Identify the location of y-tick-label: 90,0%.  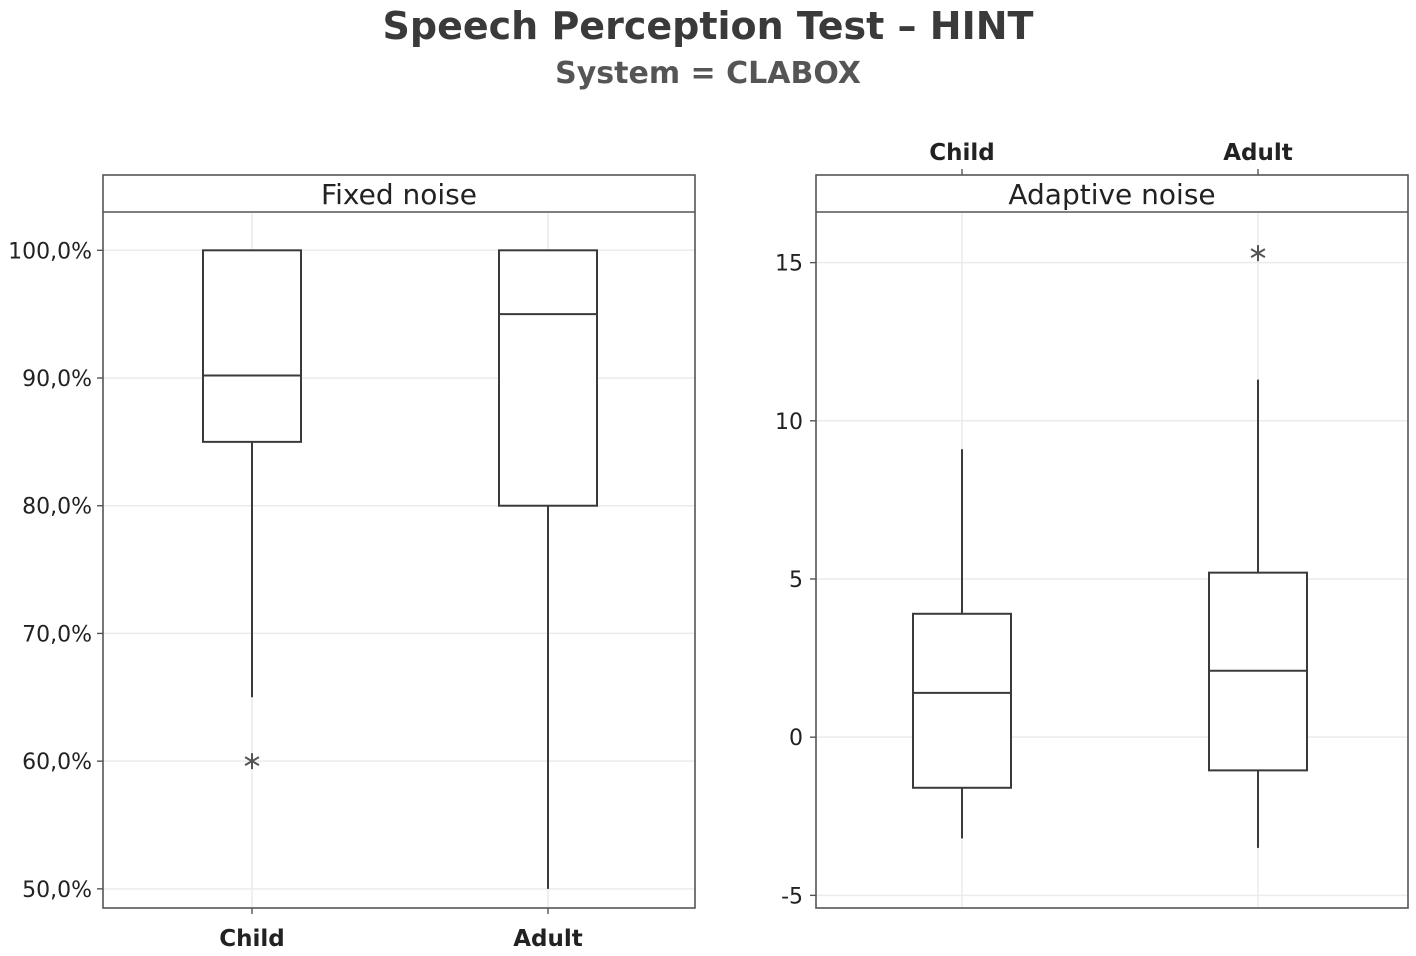
(57, 379).